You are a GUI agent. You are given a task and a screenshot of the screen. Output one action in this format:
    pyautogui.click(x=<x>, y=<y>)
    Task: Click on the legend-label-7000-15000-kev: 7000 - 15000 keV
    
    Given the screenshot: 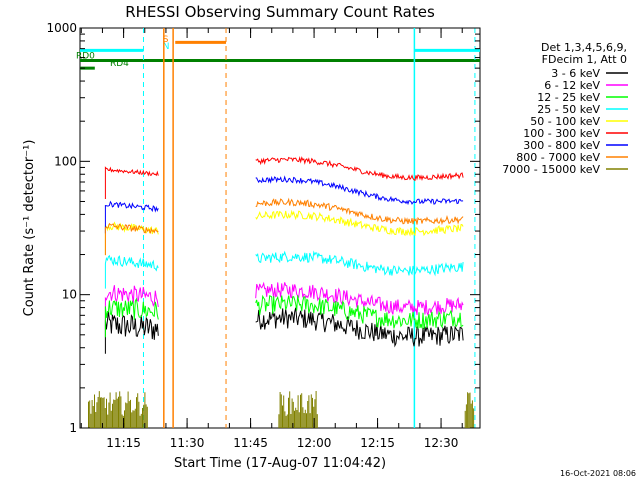 What is the action you would take?
    pyautogui.click(x=551, y=169)
    